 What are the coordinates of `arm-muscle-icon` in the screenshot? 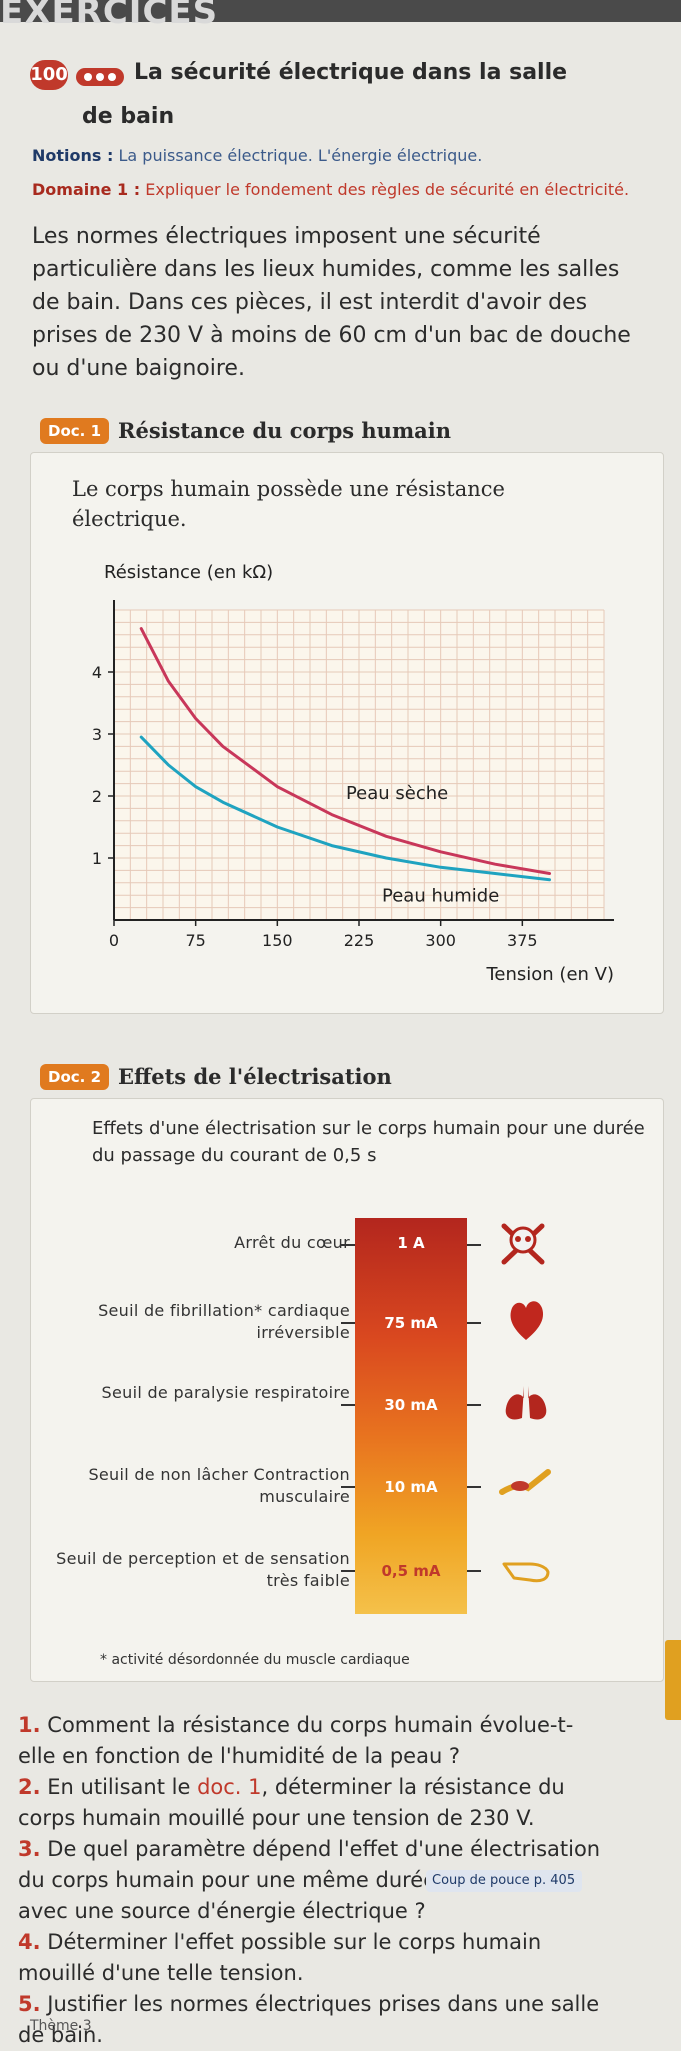 It's located at (525, 1482).